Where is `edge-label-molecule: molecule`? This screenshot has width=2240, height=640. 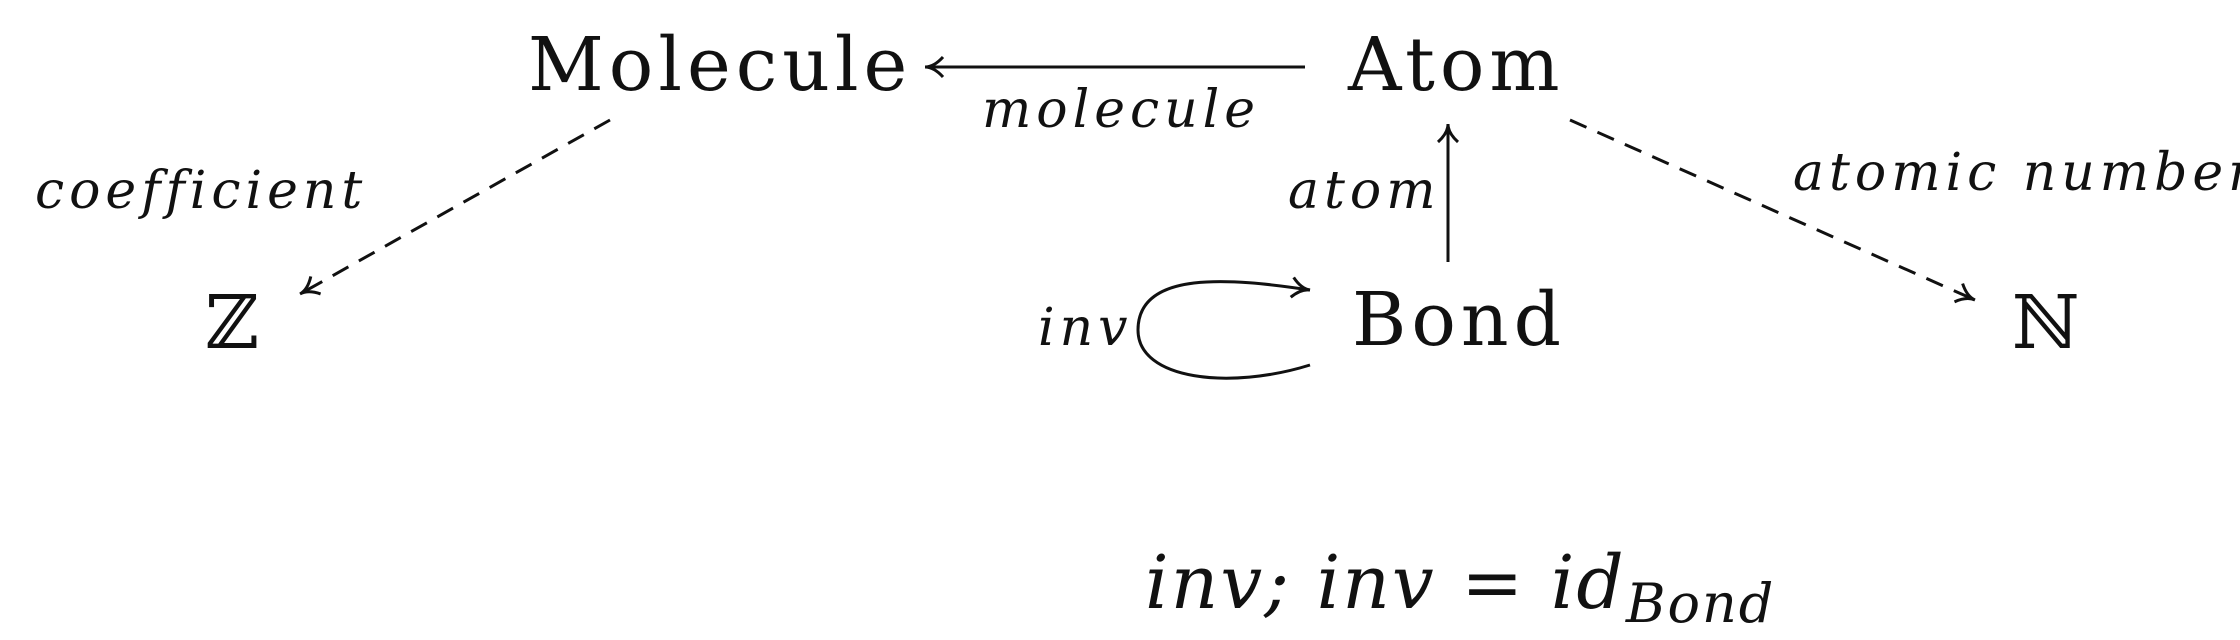 edge-label-molecule: molecule is located at coordinates (1121, 110).